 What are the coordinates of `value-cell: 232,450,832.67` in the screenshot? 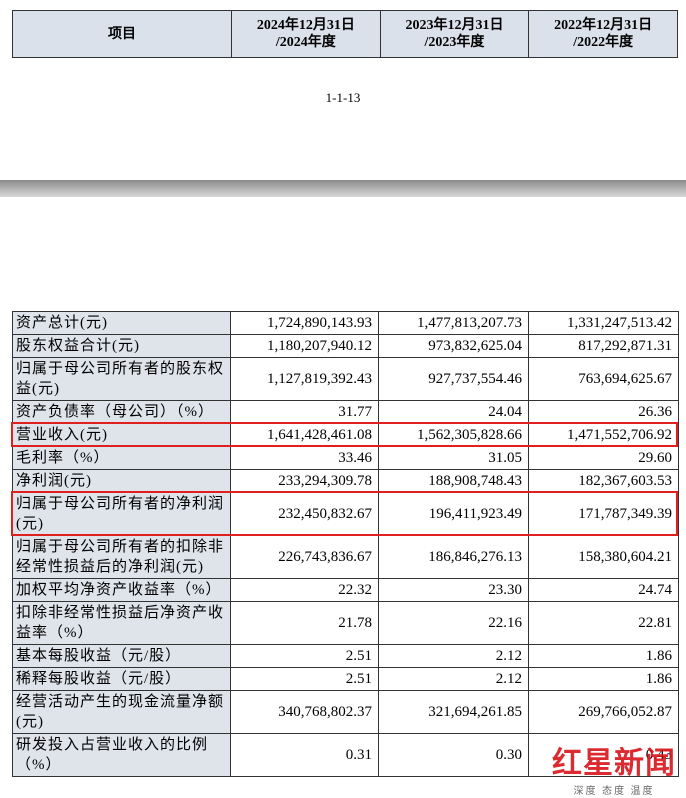 It's located at (304, 514).